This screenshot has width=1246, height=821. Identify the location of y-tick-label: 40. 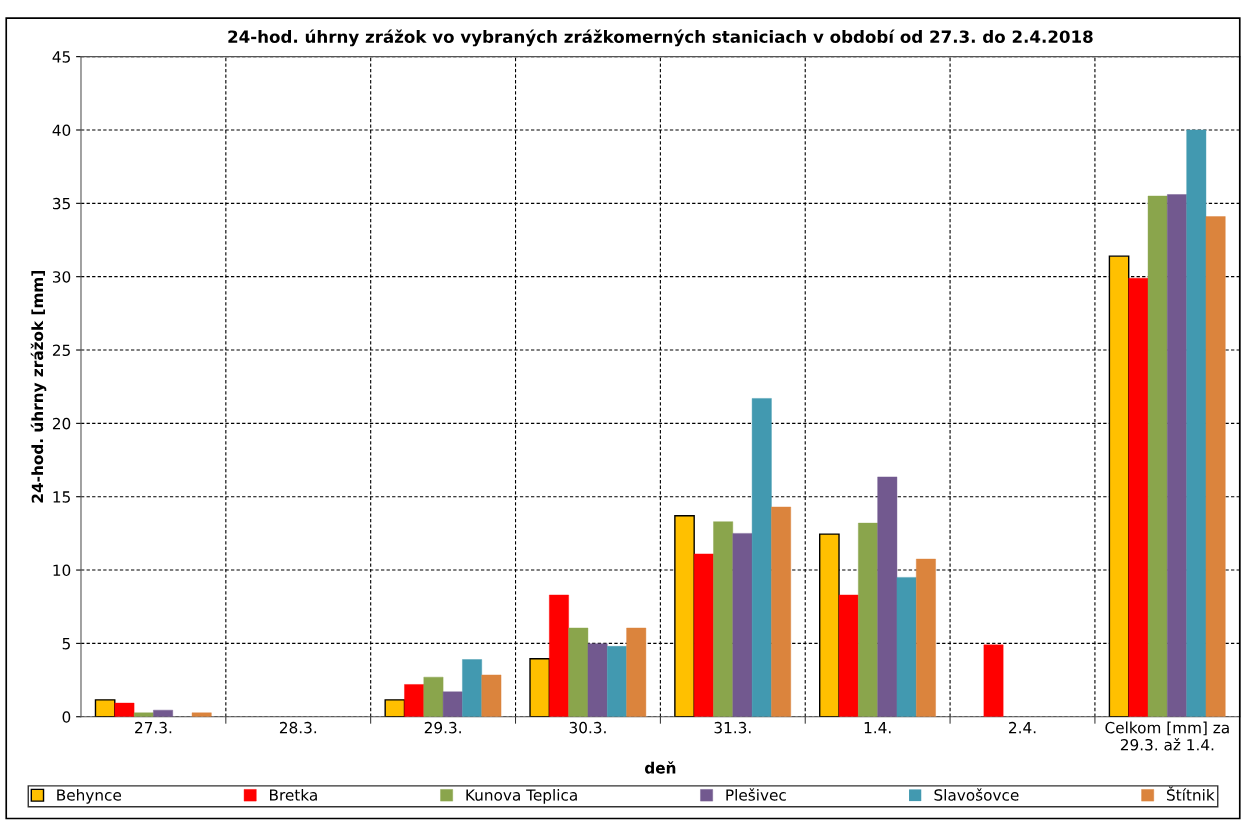
(61, 130).